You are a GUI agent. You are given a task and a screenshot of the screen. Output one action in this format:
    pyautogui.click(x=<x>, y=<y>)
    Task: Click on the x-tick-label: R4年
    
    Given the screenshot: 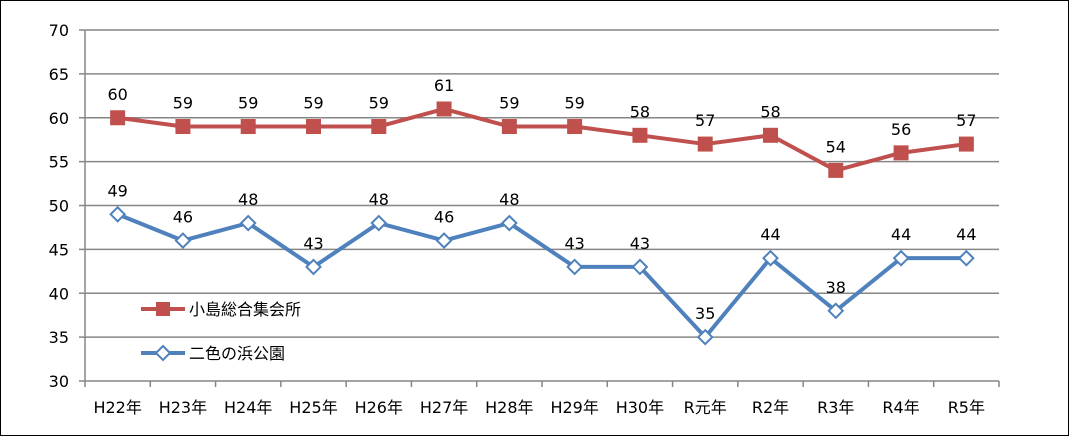 What is the action you would take?
    pyautogui.click(x=900, y=407)
    